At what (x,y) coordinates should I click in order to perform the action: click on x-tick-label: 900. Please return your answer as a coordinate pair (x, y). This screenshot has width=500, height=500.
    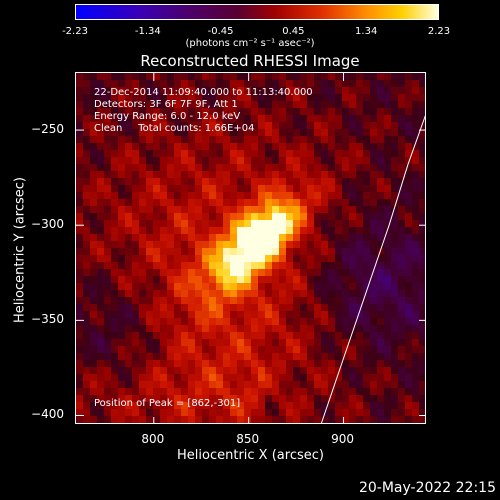
    Looking at the image, I should click on (342, 439).